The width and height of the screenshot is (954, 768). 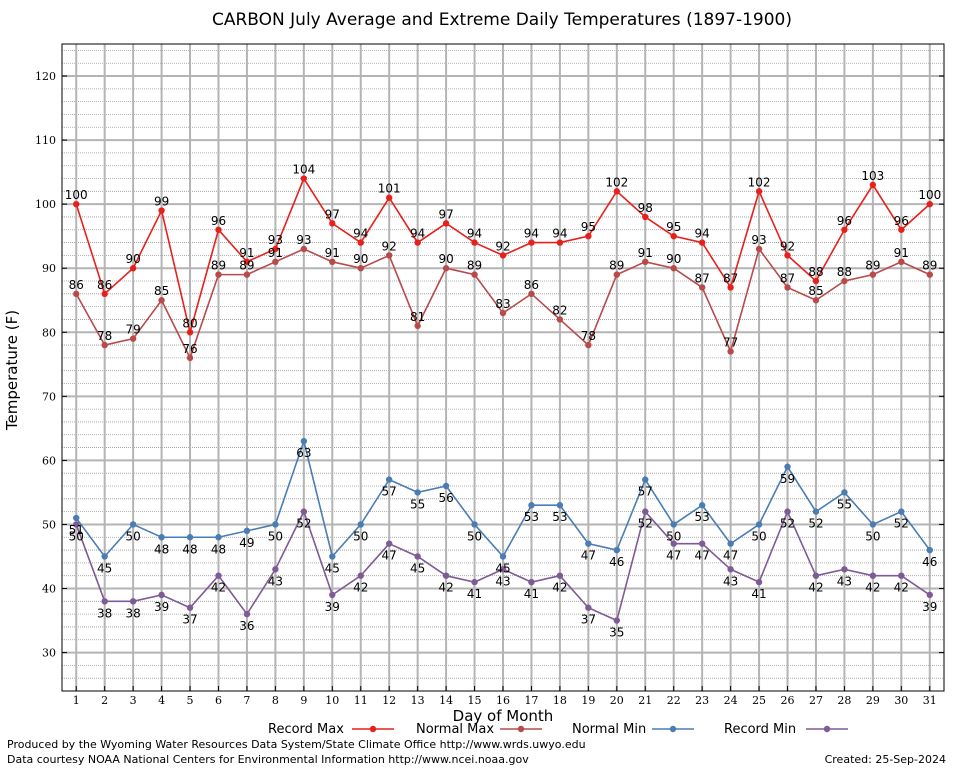 What do you see at coordinates (275, 700) in the screenshot?
I see `x-tick-label: 8` at bounding box center [275, 700].